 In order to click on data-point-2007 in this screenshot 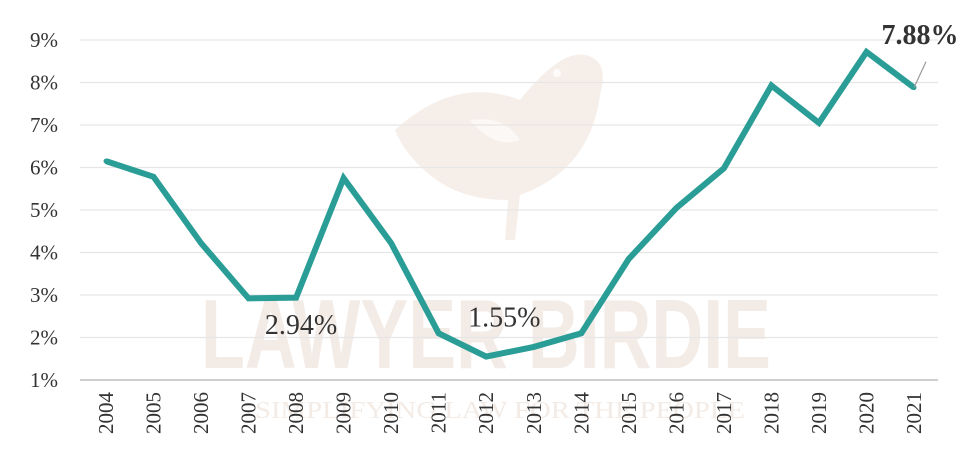, I will do `click(249, 298)`.